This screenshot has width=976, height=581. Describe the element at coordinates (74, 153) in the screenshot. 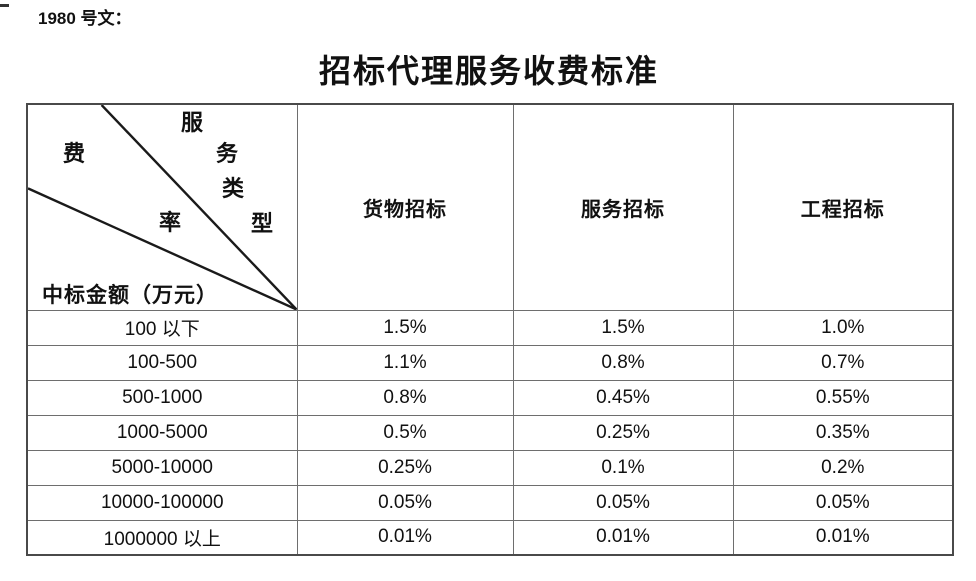

I see `corner-fee-rate-char-1: 费` at that location.